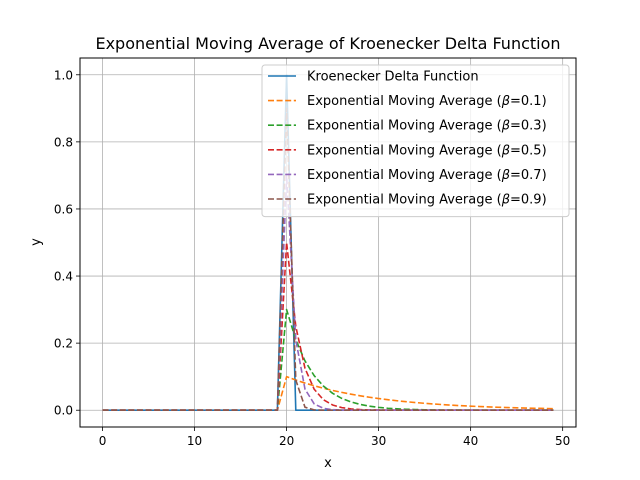 This screenshot has height=480, width=640. I want to click on x-axis: 0 10 20 30 40 50, so click(334, 437).